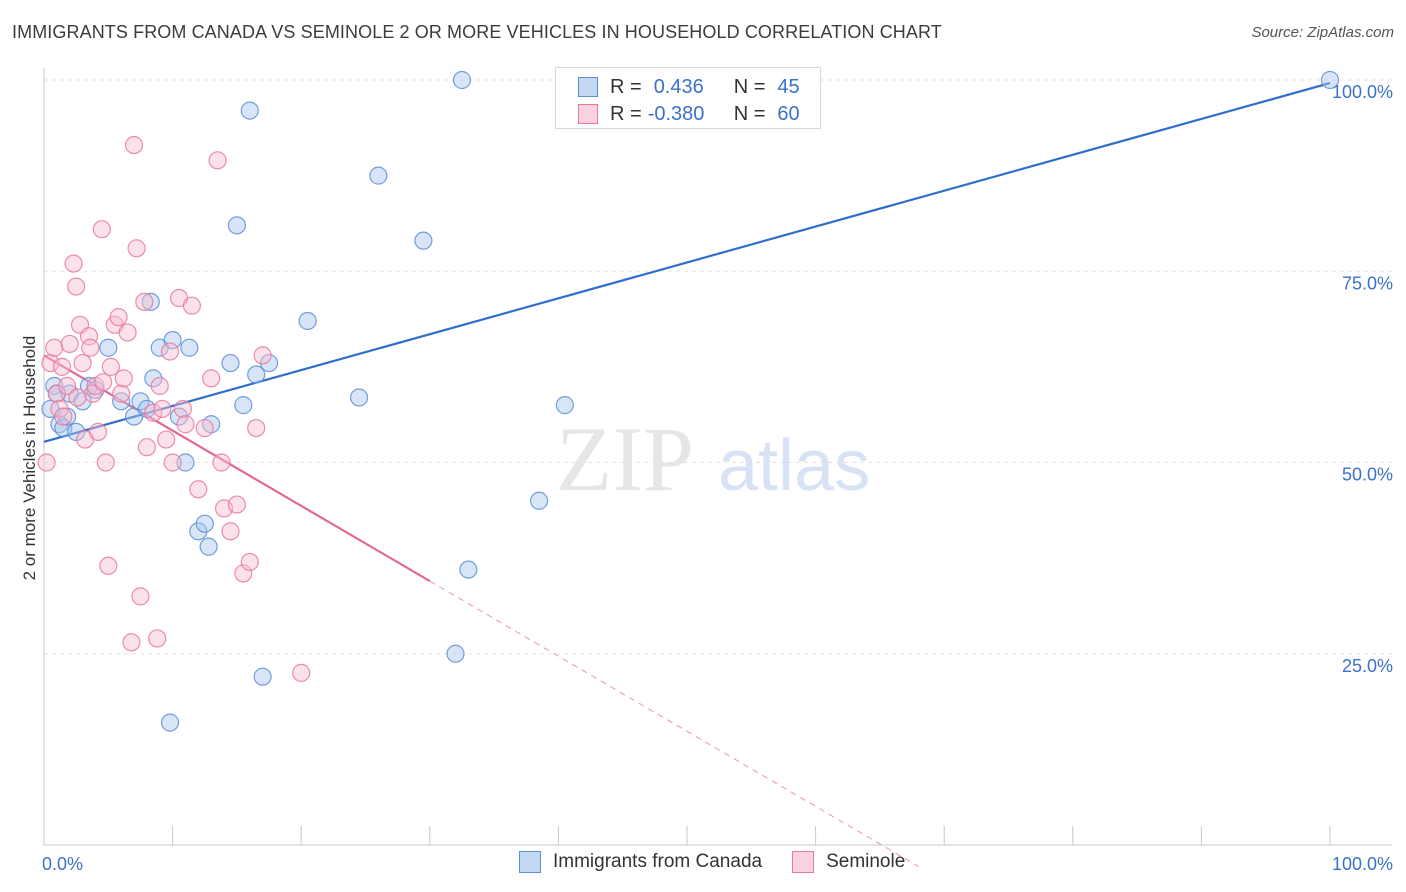 The image size is (1406, 892). Describe the element at coordinates (658, 861) in the screenshot. I see `legend-label: Immigrants from Canada` at that location.